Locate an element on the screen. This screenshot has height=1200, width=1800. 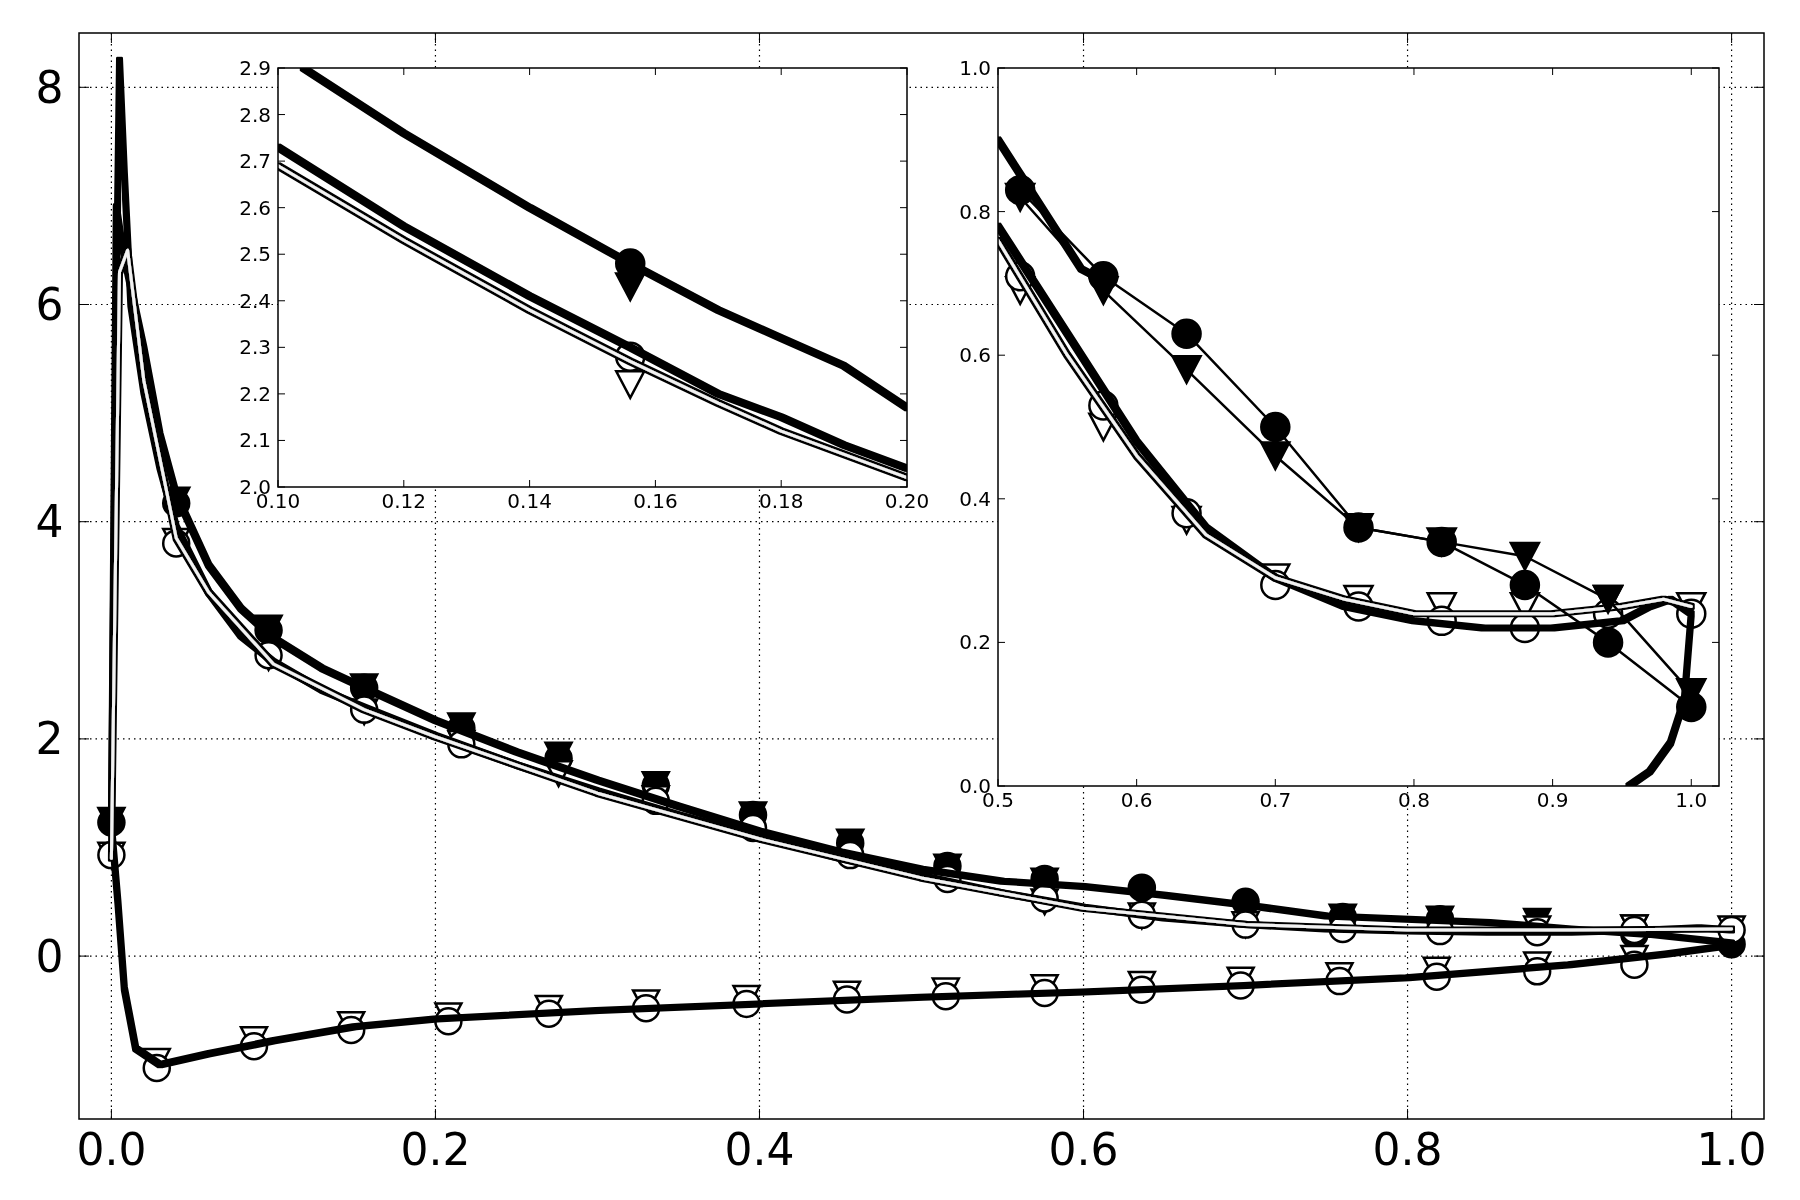
y-tick-label: 2.1 is located at coordinates (255, 440).